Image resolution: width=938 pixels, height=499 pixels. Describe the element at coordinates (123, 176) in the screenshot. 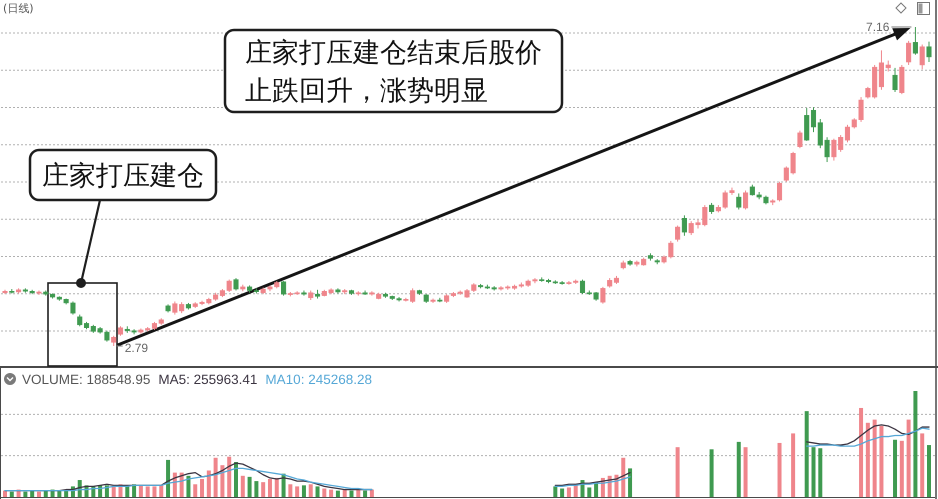

I see `annotation: 庄家打压建仓` at that location.